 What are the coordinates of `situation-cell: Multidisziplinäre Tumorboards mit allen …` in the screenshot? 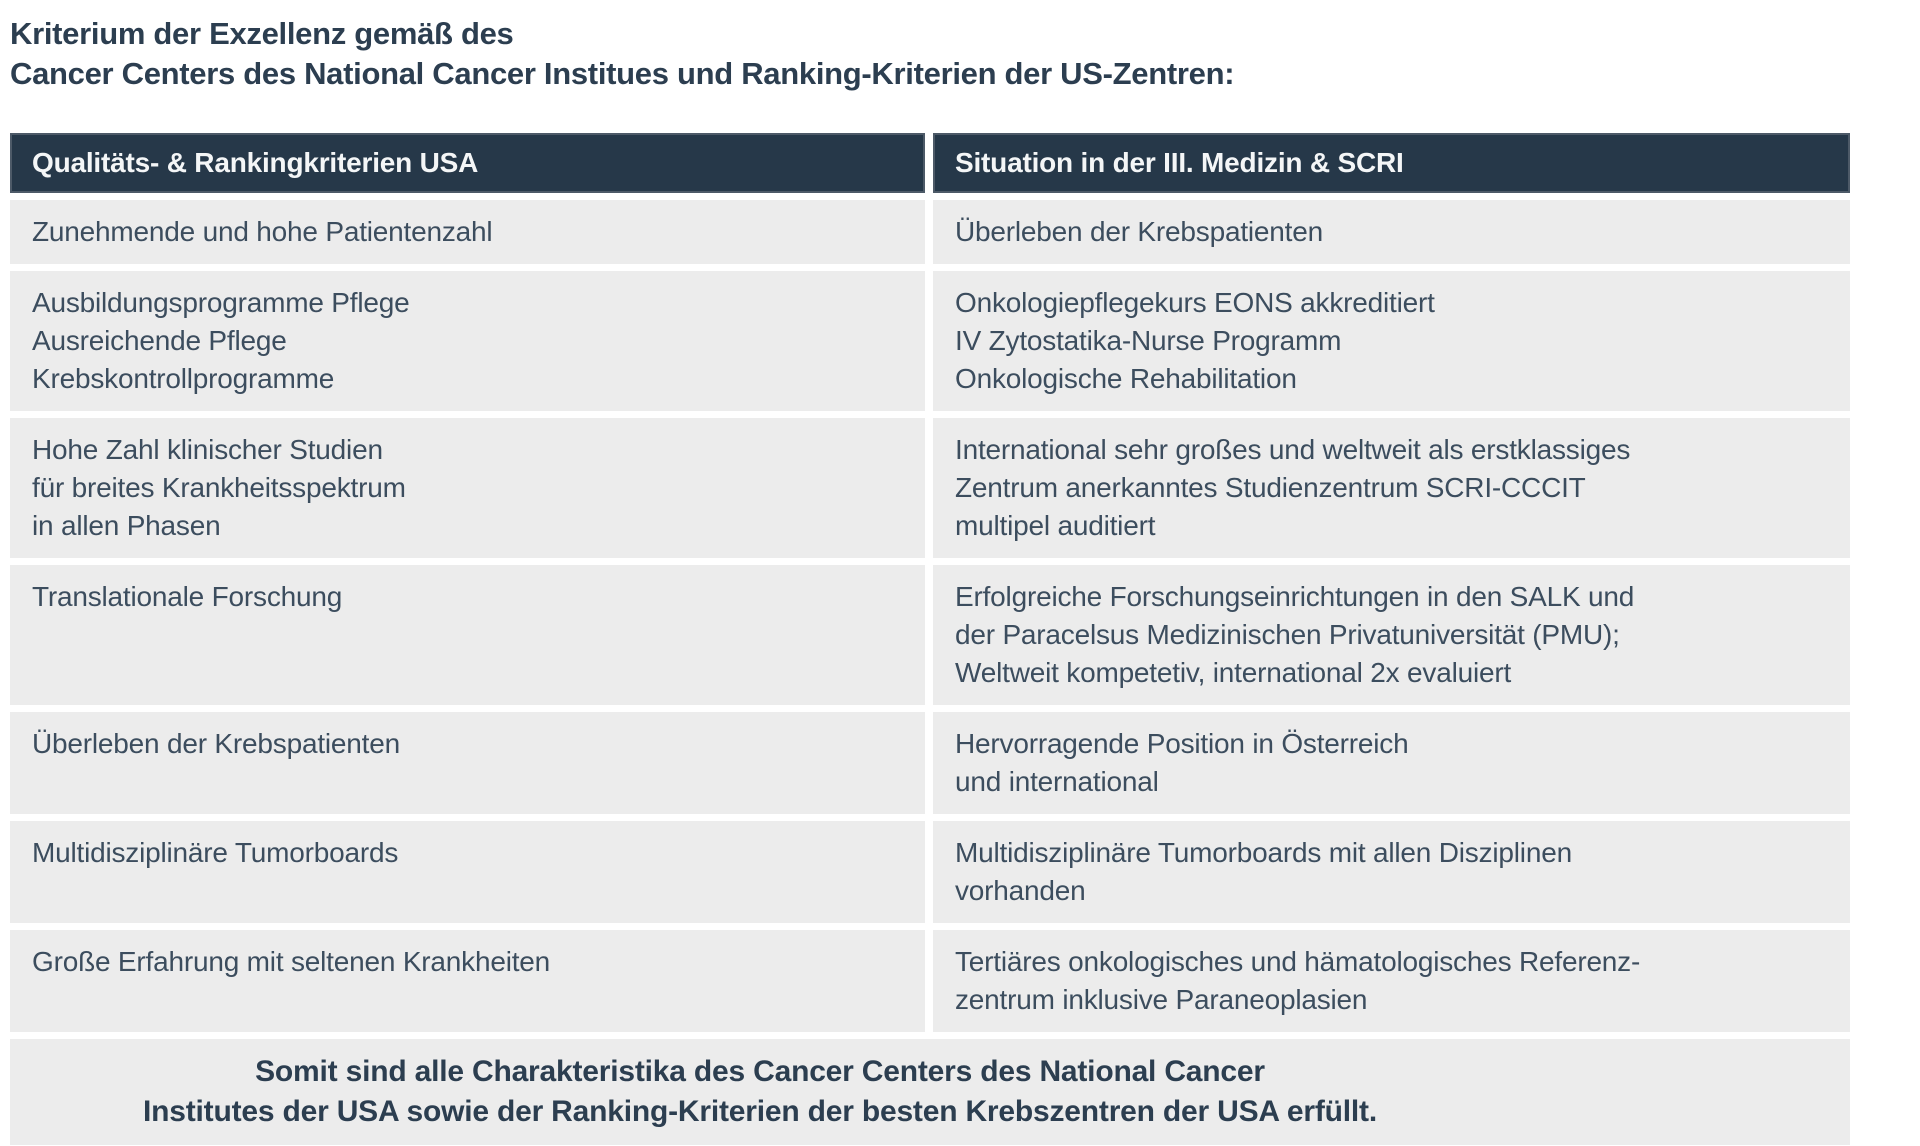 It's located at (1391, 872).